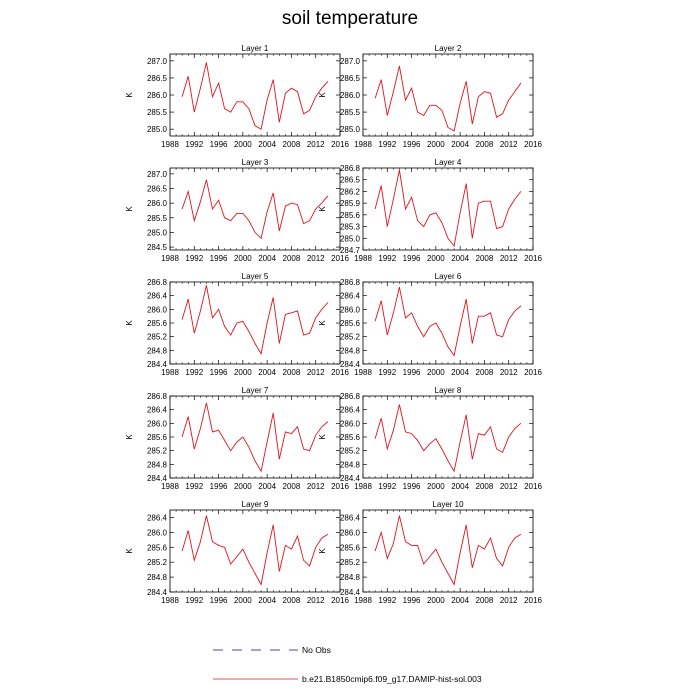 Image resolution: width=700 pixels, height=700 pixels. Describe the element at coordinates (255, 504) in the screenshot. I see `panel-title: Layer 9` at that location.